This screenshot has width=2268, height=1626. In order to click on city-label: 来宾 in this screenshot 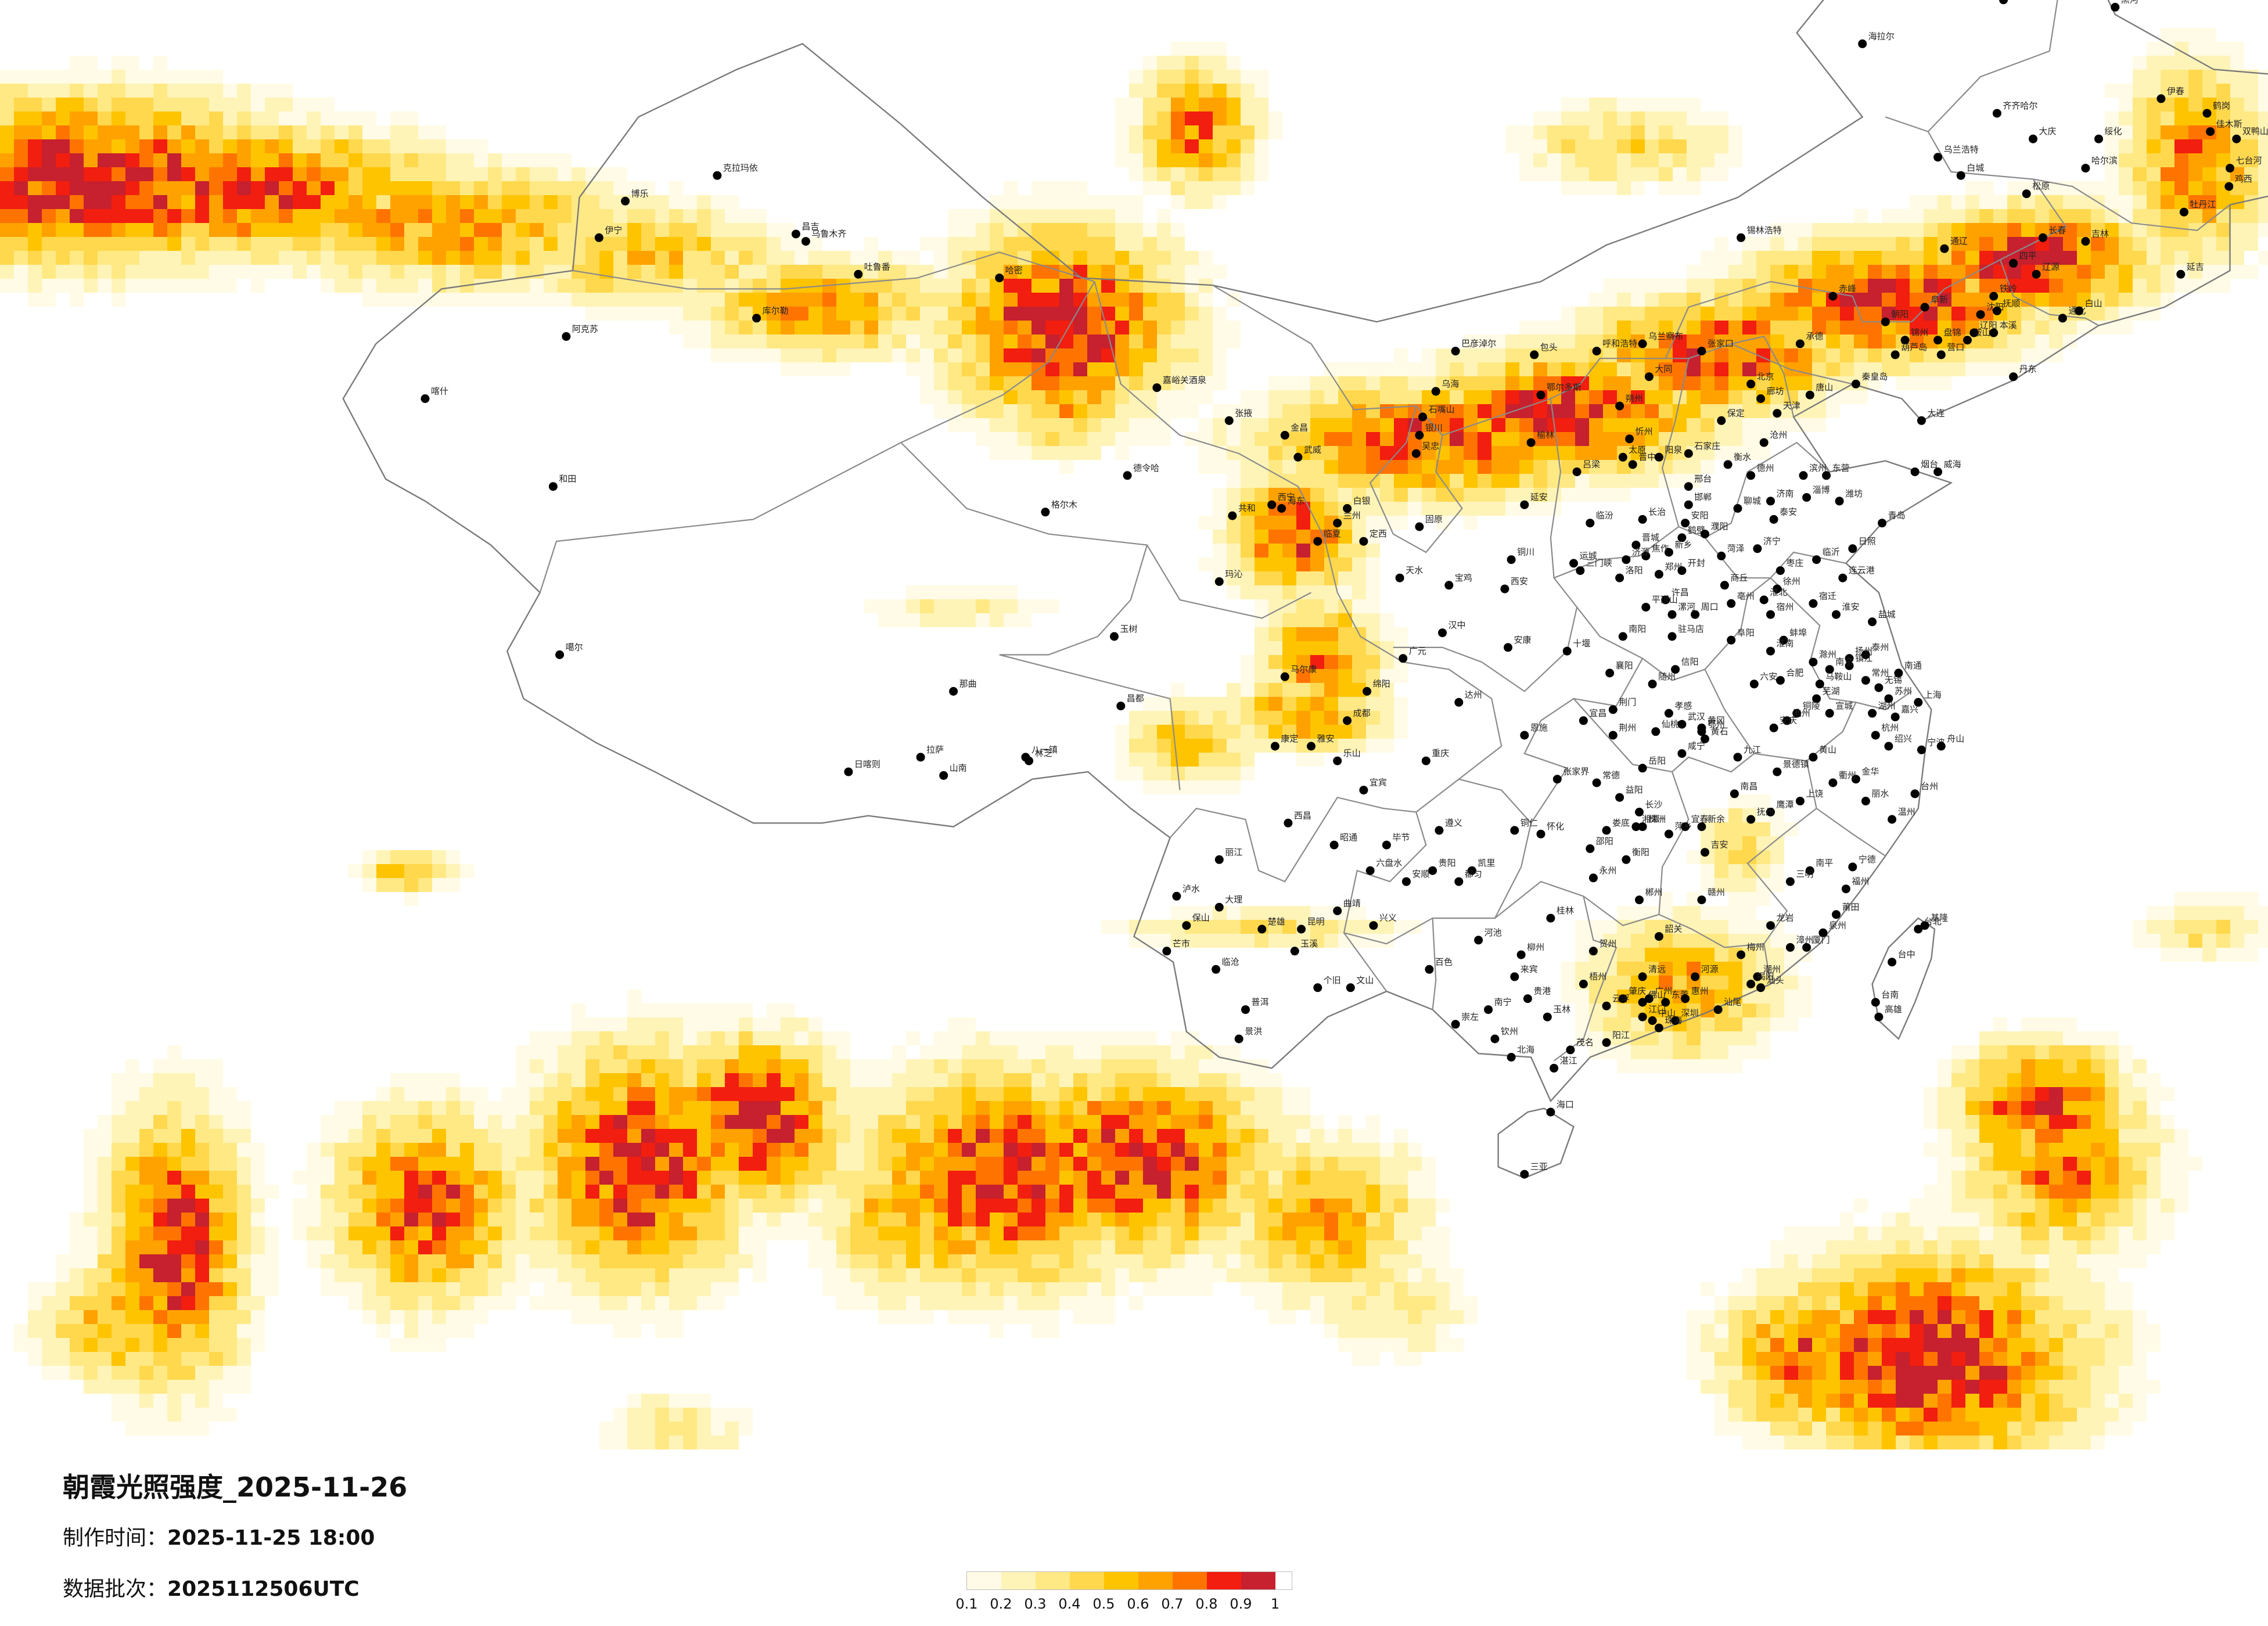, I will do `click(1529, 969)`.